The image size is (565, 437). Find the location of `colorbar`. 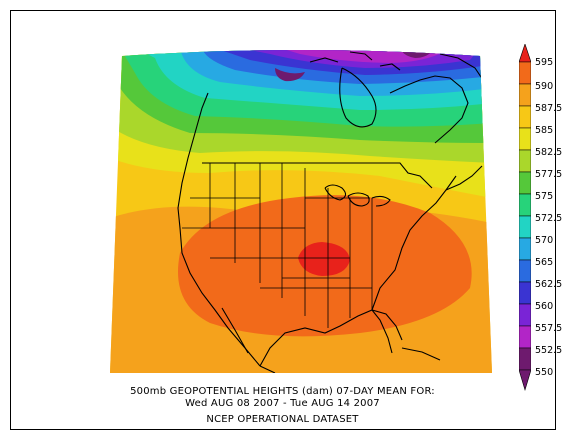

colorbar is located at coordinates (525, 218).